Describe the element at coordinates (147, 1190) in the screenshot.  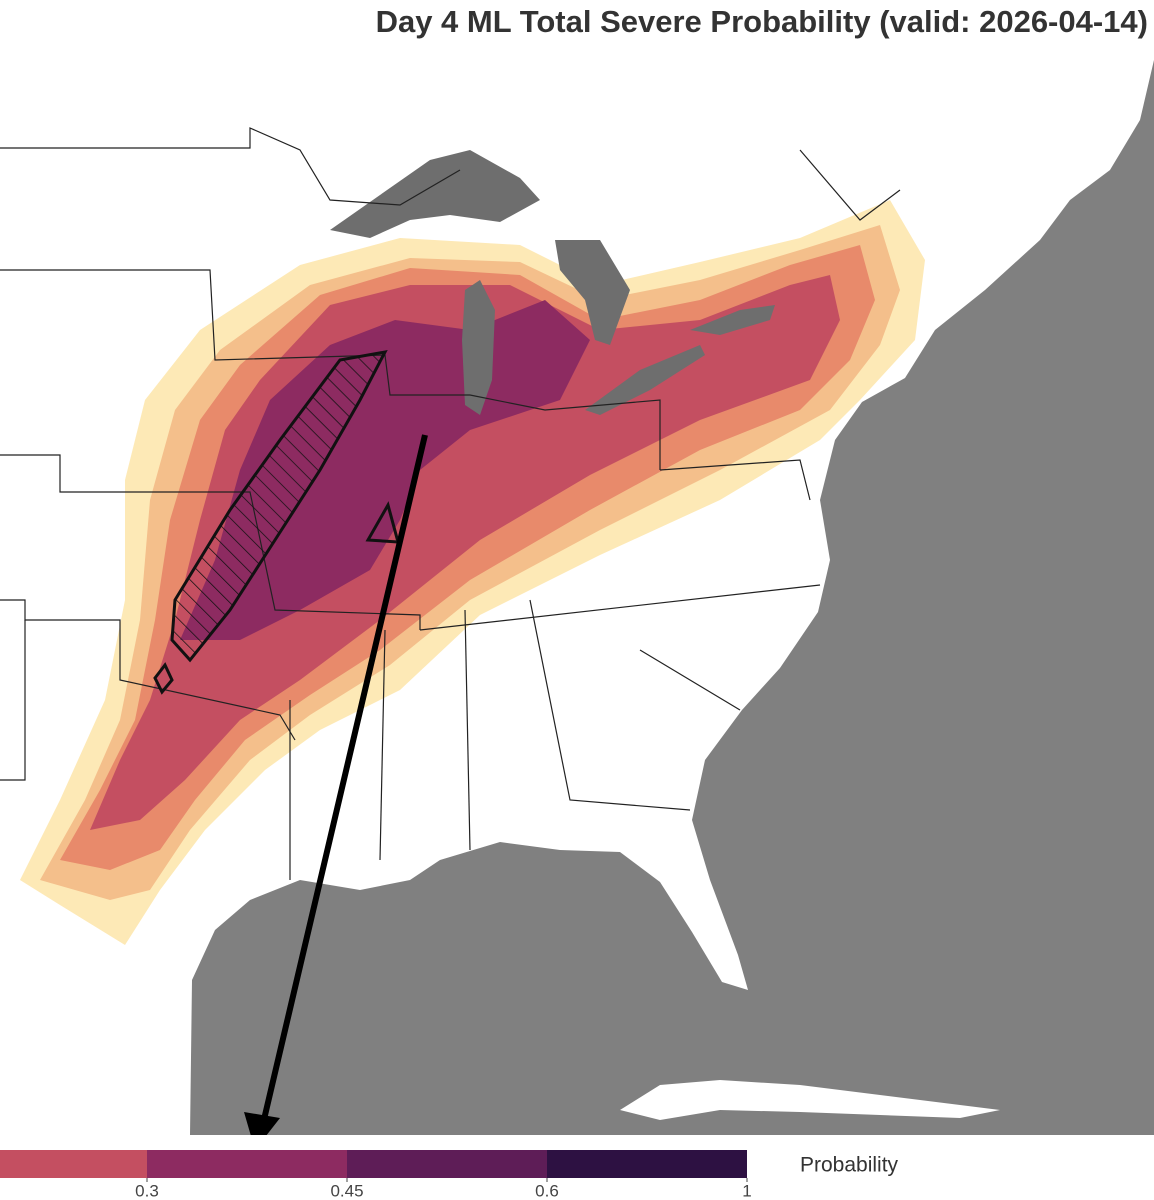
I see `colorbar-tick-label: 0.3` at that location.